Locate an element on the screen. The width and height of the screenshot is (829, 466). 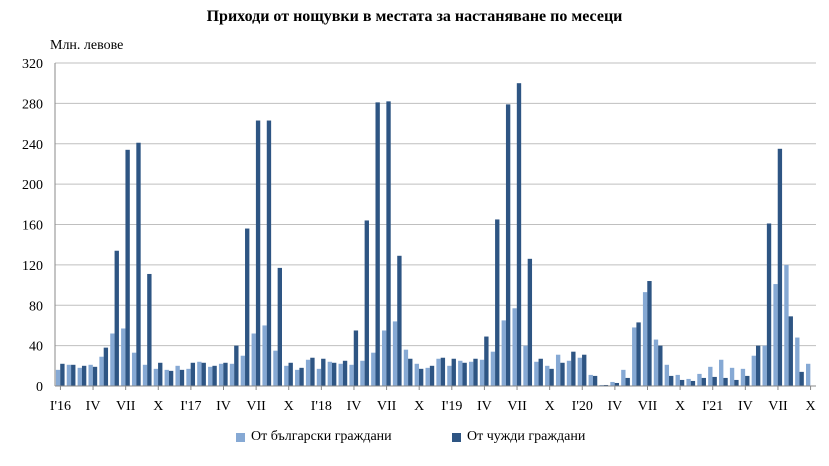
y-tick-label: 320 is located at coordinates (32, 64).